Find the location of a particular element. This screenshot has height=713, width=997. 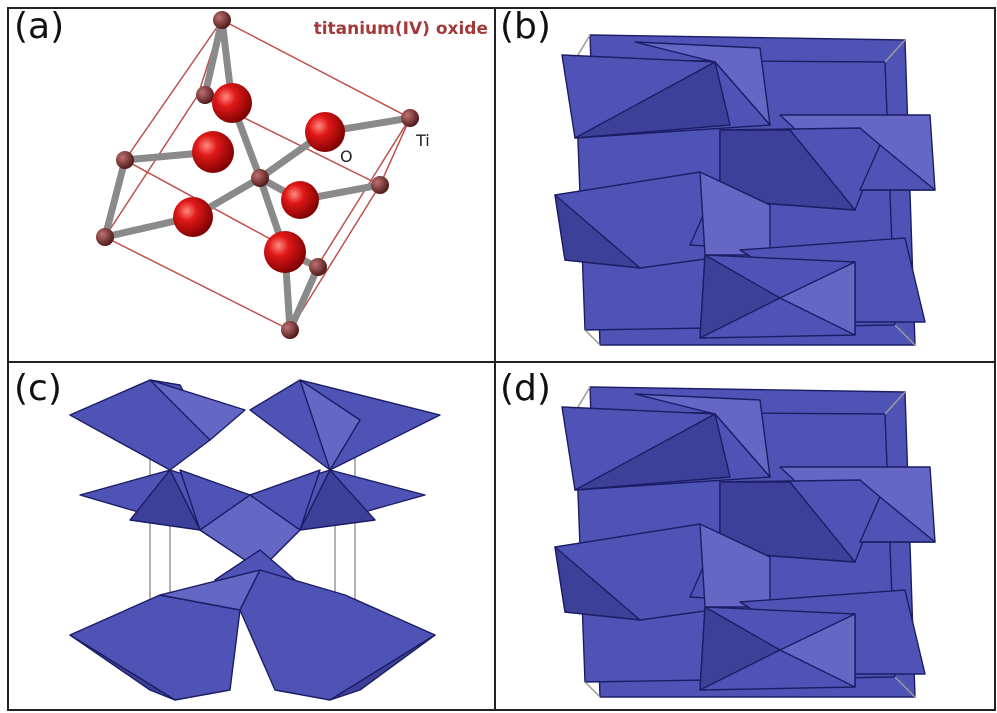

atom-label: Ti is located at coordinates (422, 140).